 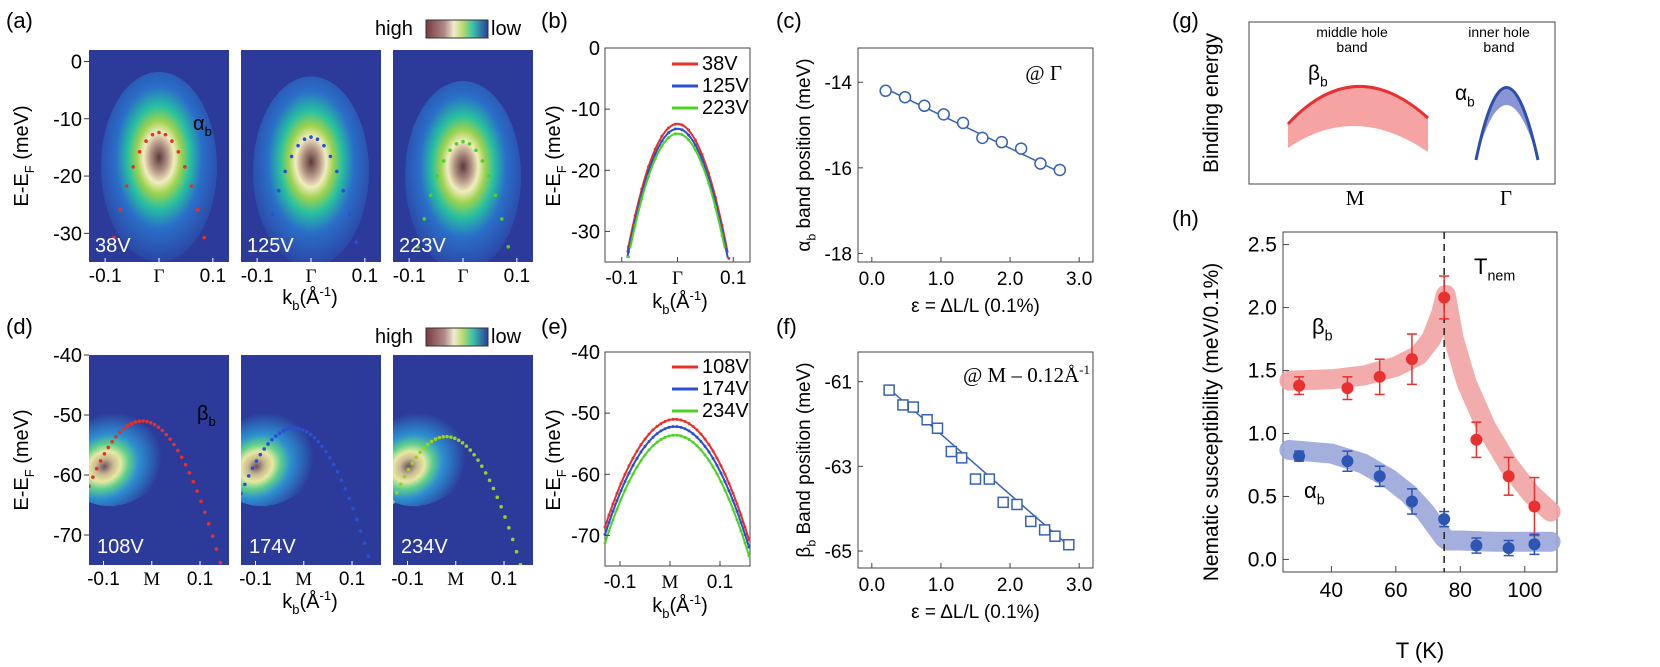 What do you see at coordinates (1026, 374) in the screenshot?
I see `annotation-m: @ M – 0.12Å-1` at bounding box center [1026, 374].